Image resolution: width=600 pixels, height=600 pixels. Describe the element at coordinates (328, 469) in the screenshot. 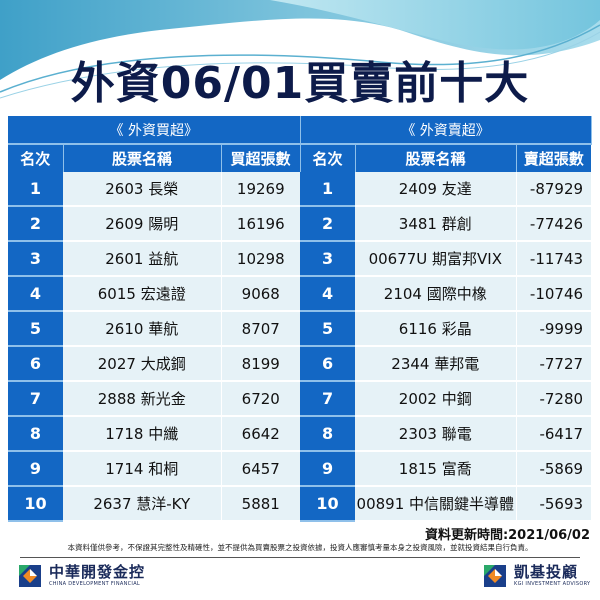

I see `sell-rank: 9` at that location.